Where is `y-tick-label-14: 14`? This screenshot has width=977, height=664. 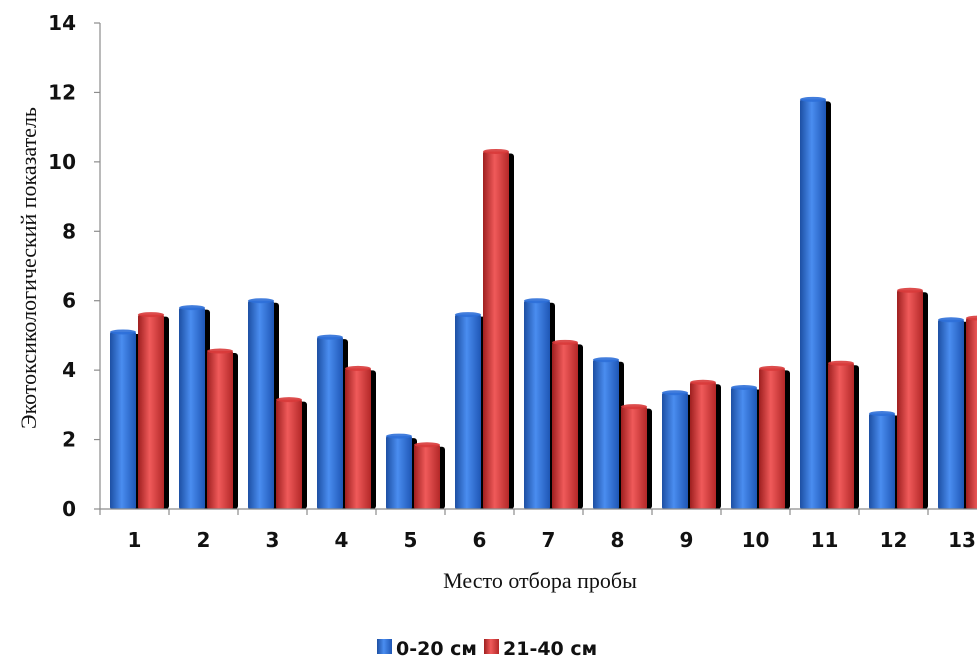 y-tick-label-14: 14 is located at coordinates (62, 23).